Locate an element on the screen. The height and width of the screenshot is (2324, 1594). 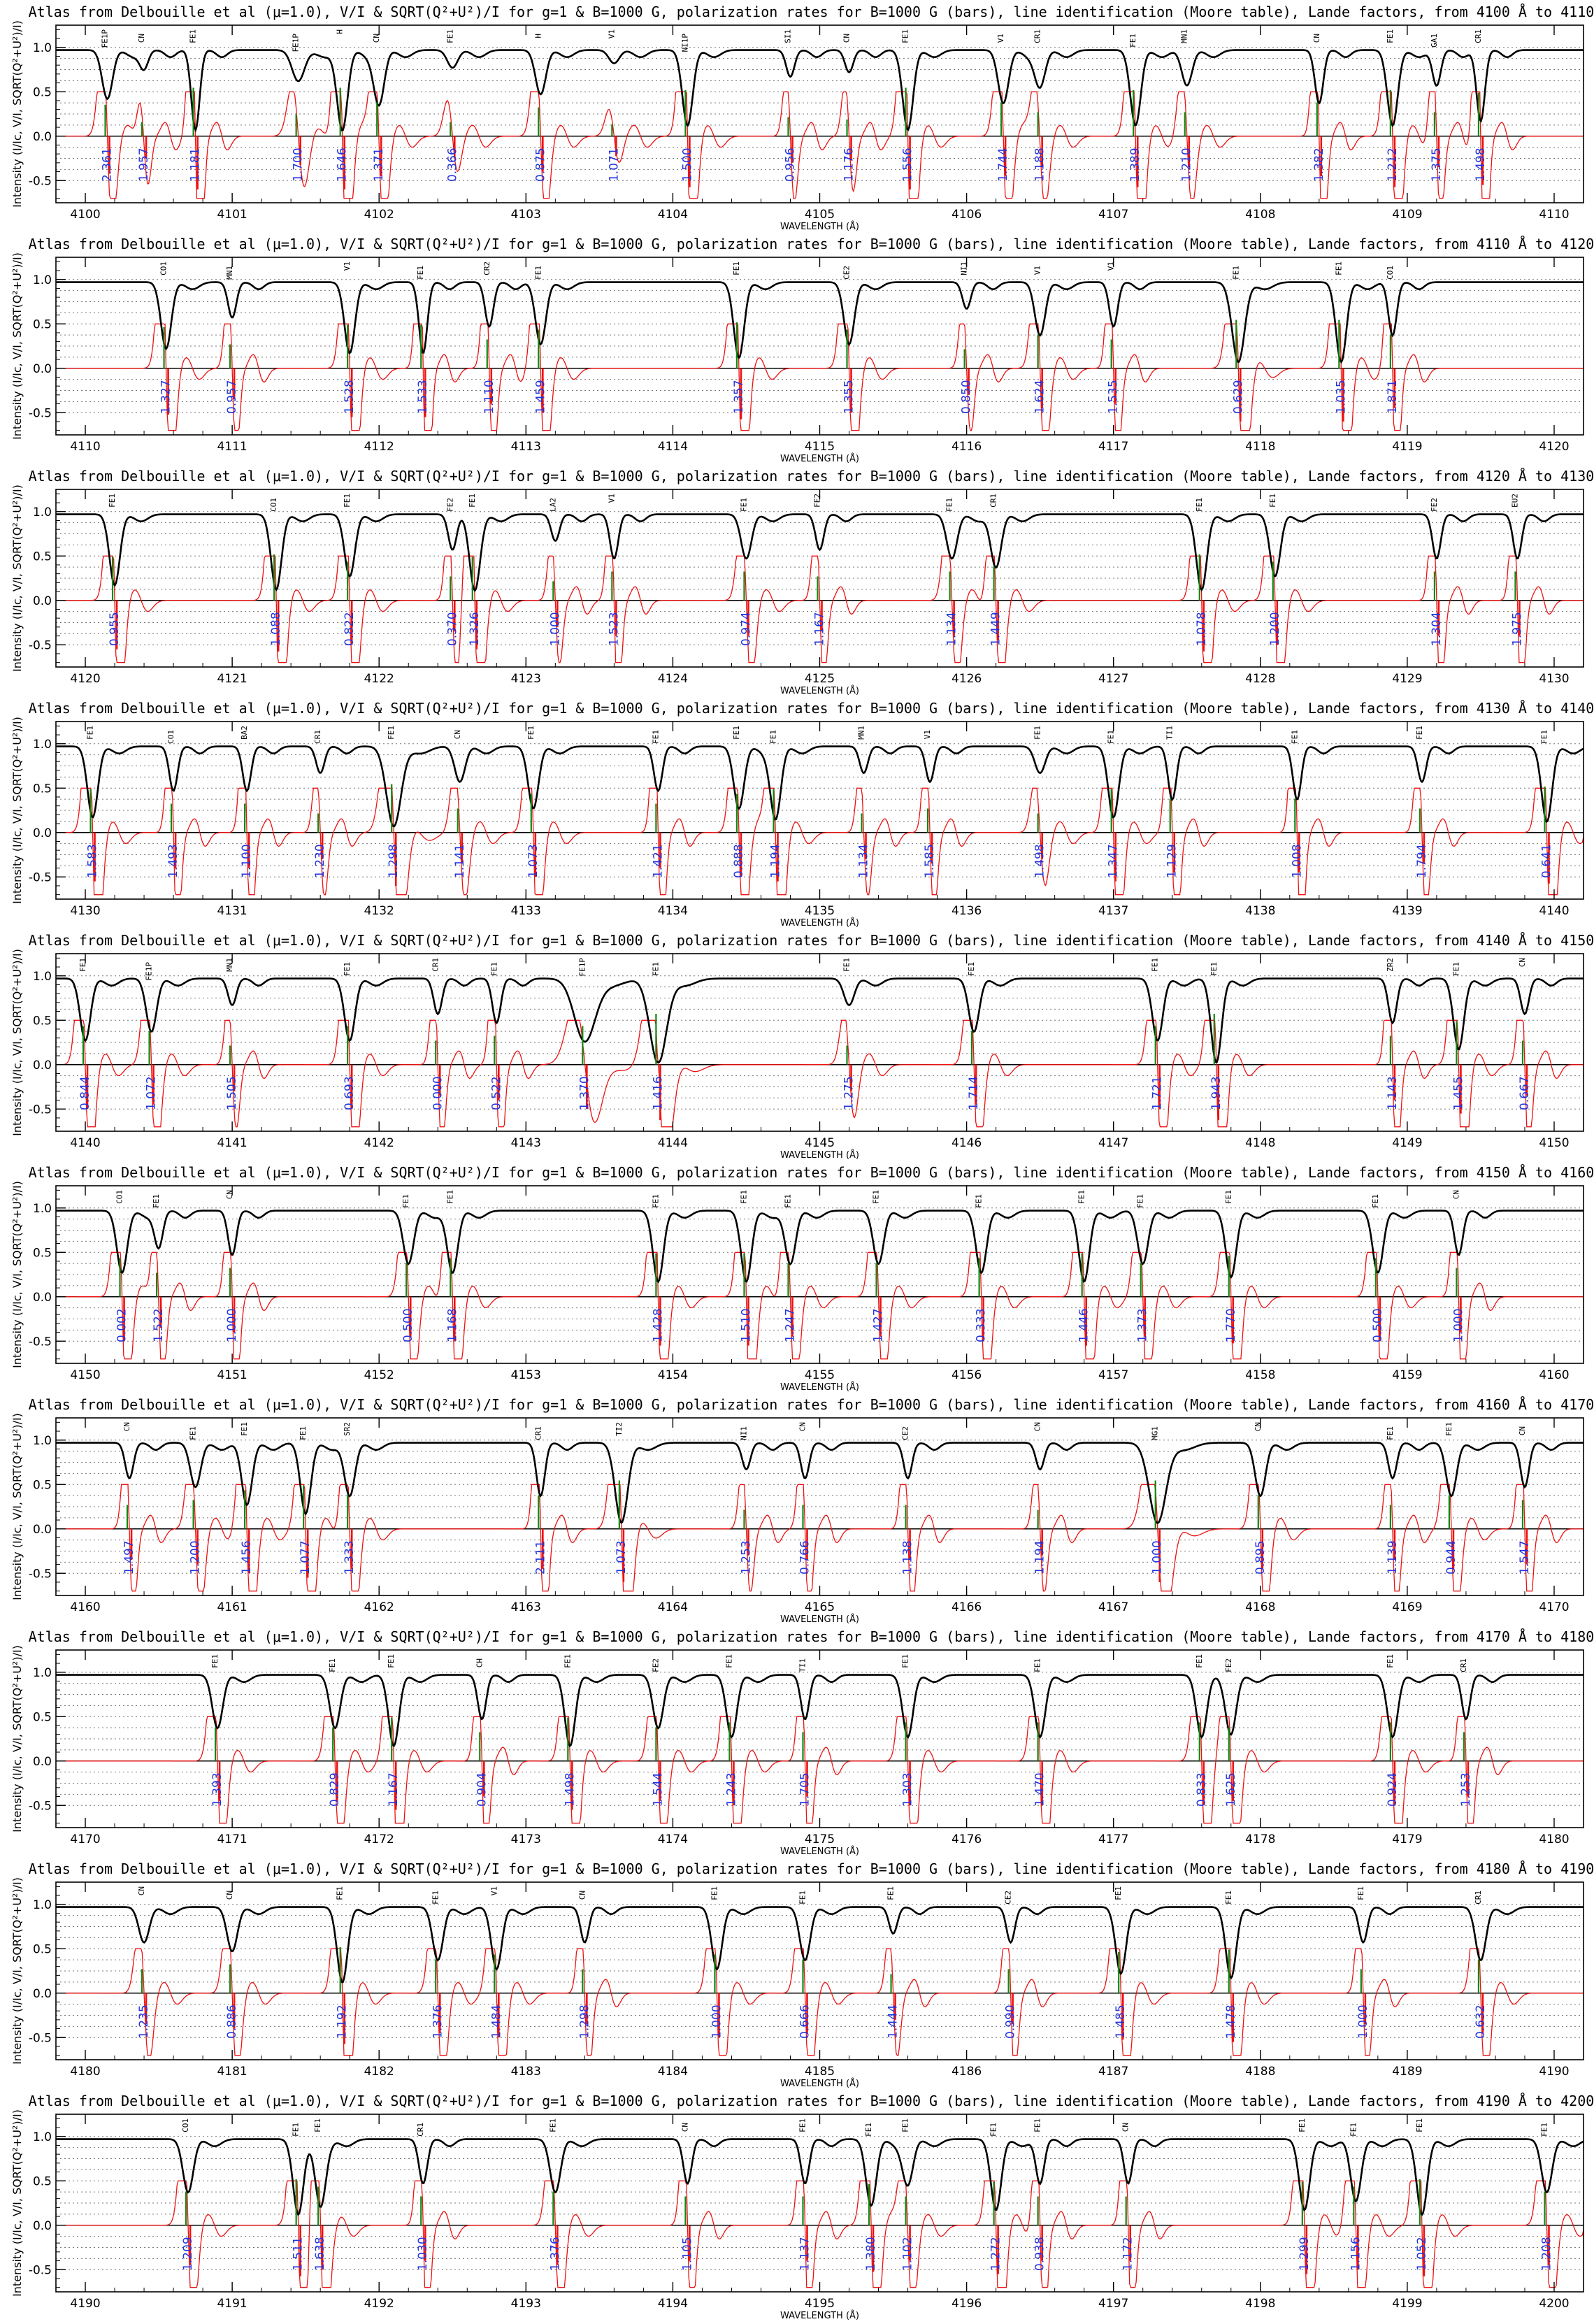
lande-factor: 1.230 is located at coordinates (320, 861).